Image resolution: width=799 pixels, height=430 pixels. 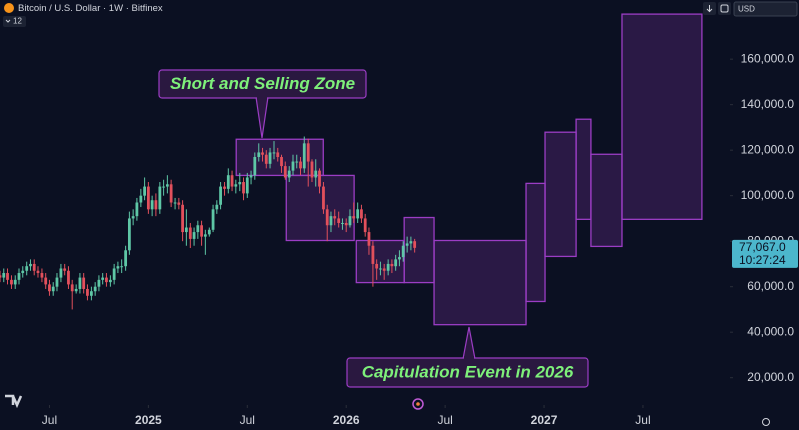 I want to click on price-label: 77,067.0, so click(x=762, y=247).